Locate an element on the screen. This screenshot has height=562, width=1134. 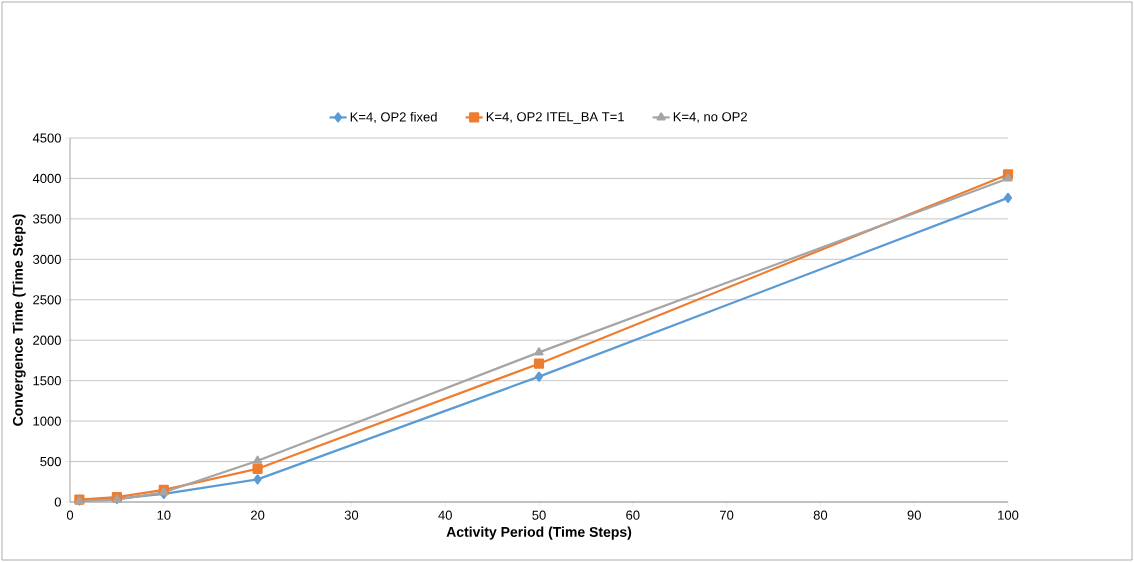
y-tick-label: 2500 is located at coordinates (47, 300).